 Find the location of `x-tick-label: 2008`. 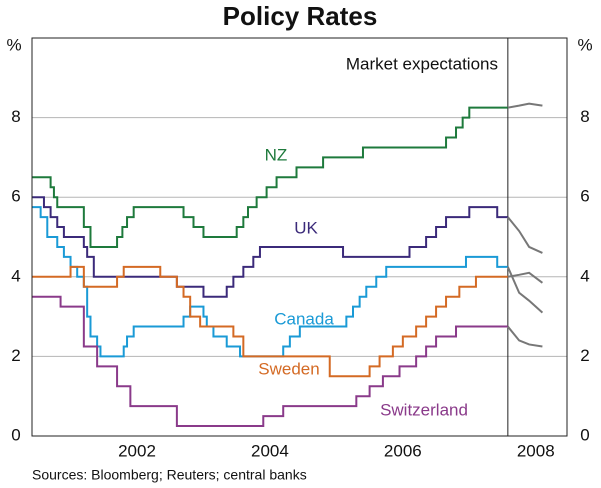

x-tick-label: 2008 is located at coordinates (536, 450).